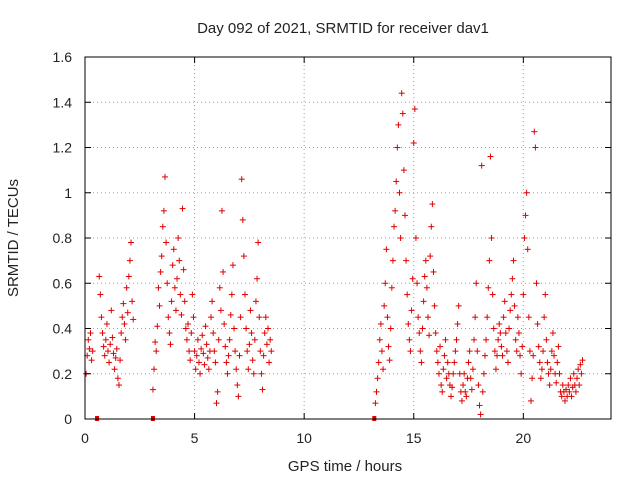 The height and width of the screenshot is (480, 640). I want to click on x-tick-label: 15, so click(414, 438).